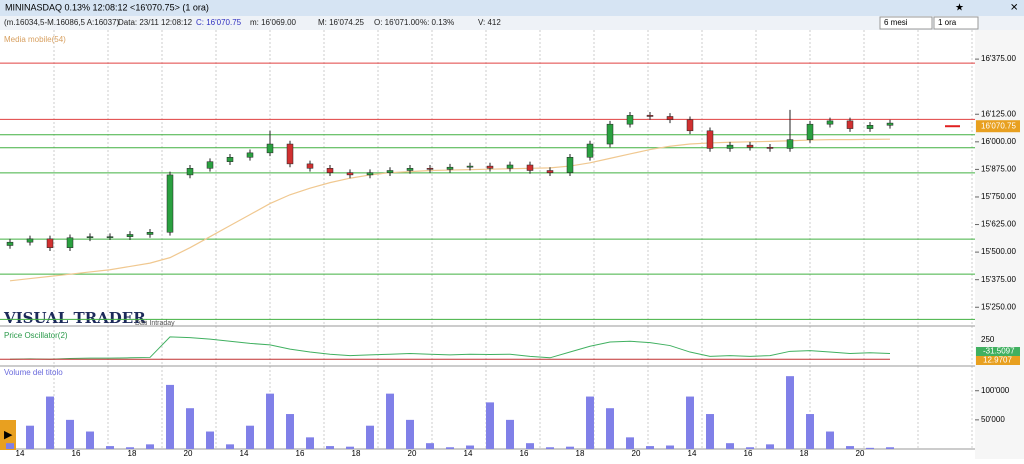 This screenshot has width=1024, height=464. What do you see at coordinates (437, 22) in the screenshot?
I see `info-field: %: 0.13%` at bounding box center [437, 22].